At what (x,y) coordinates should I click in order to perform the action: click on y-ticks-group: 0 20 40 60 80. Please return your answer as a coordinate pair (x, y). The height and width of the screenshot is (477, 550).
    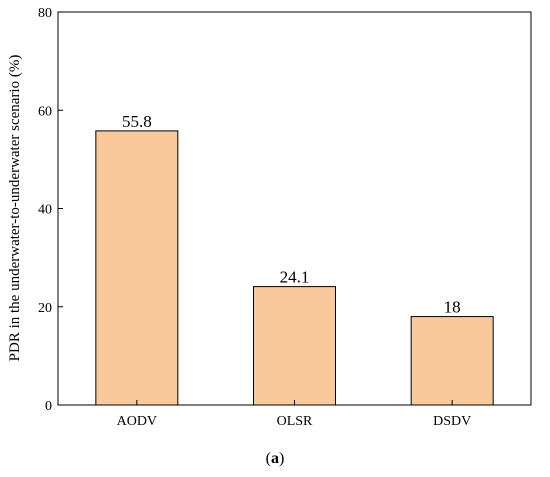
    Looking at the image, I should click on (50, 210).